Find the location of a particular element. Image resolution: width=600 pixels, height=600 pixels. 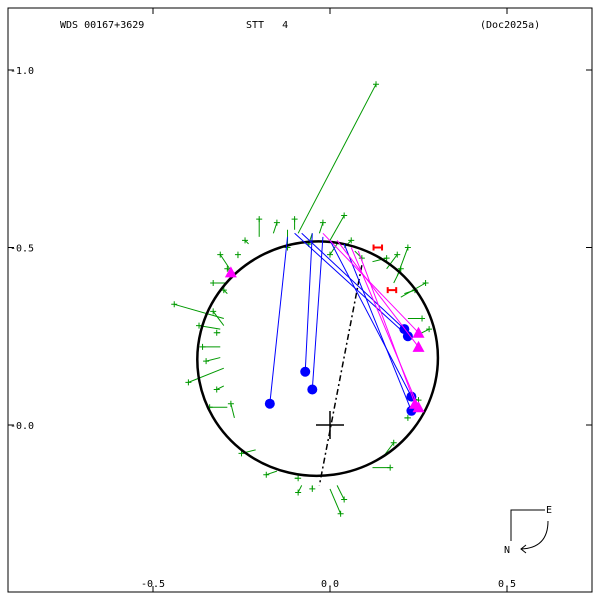

compass-north-label: N is located at coordinates (507, 550).